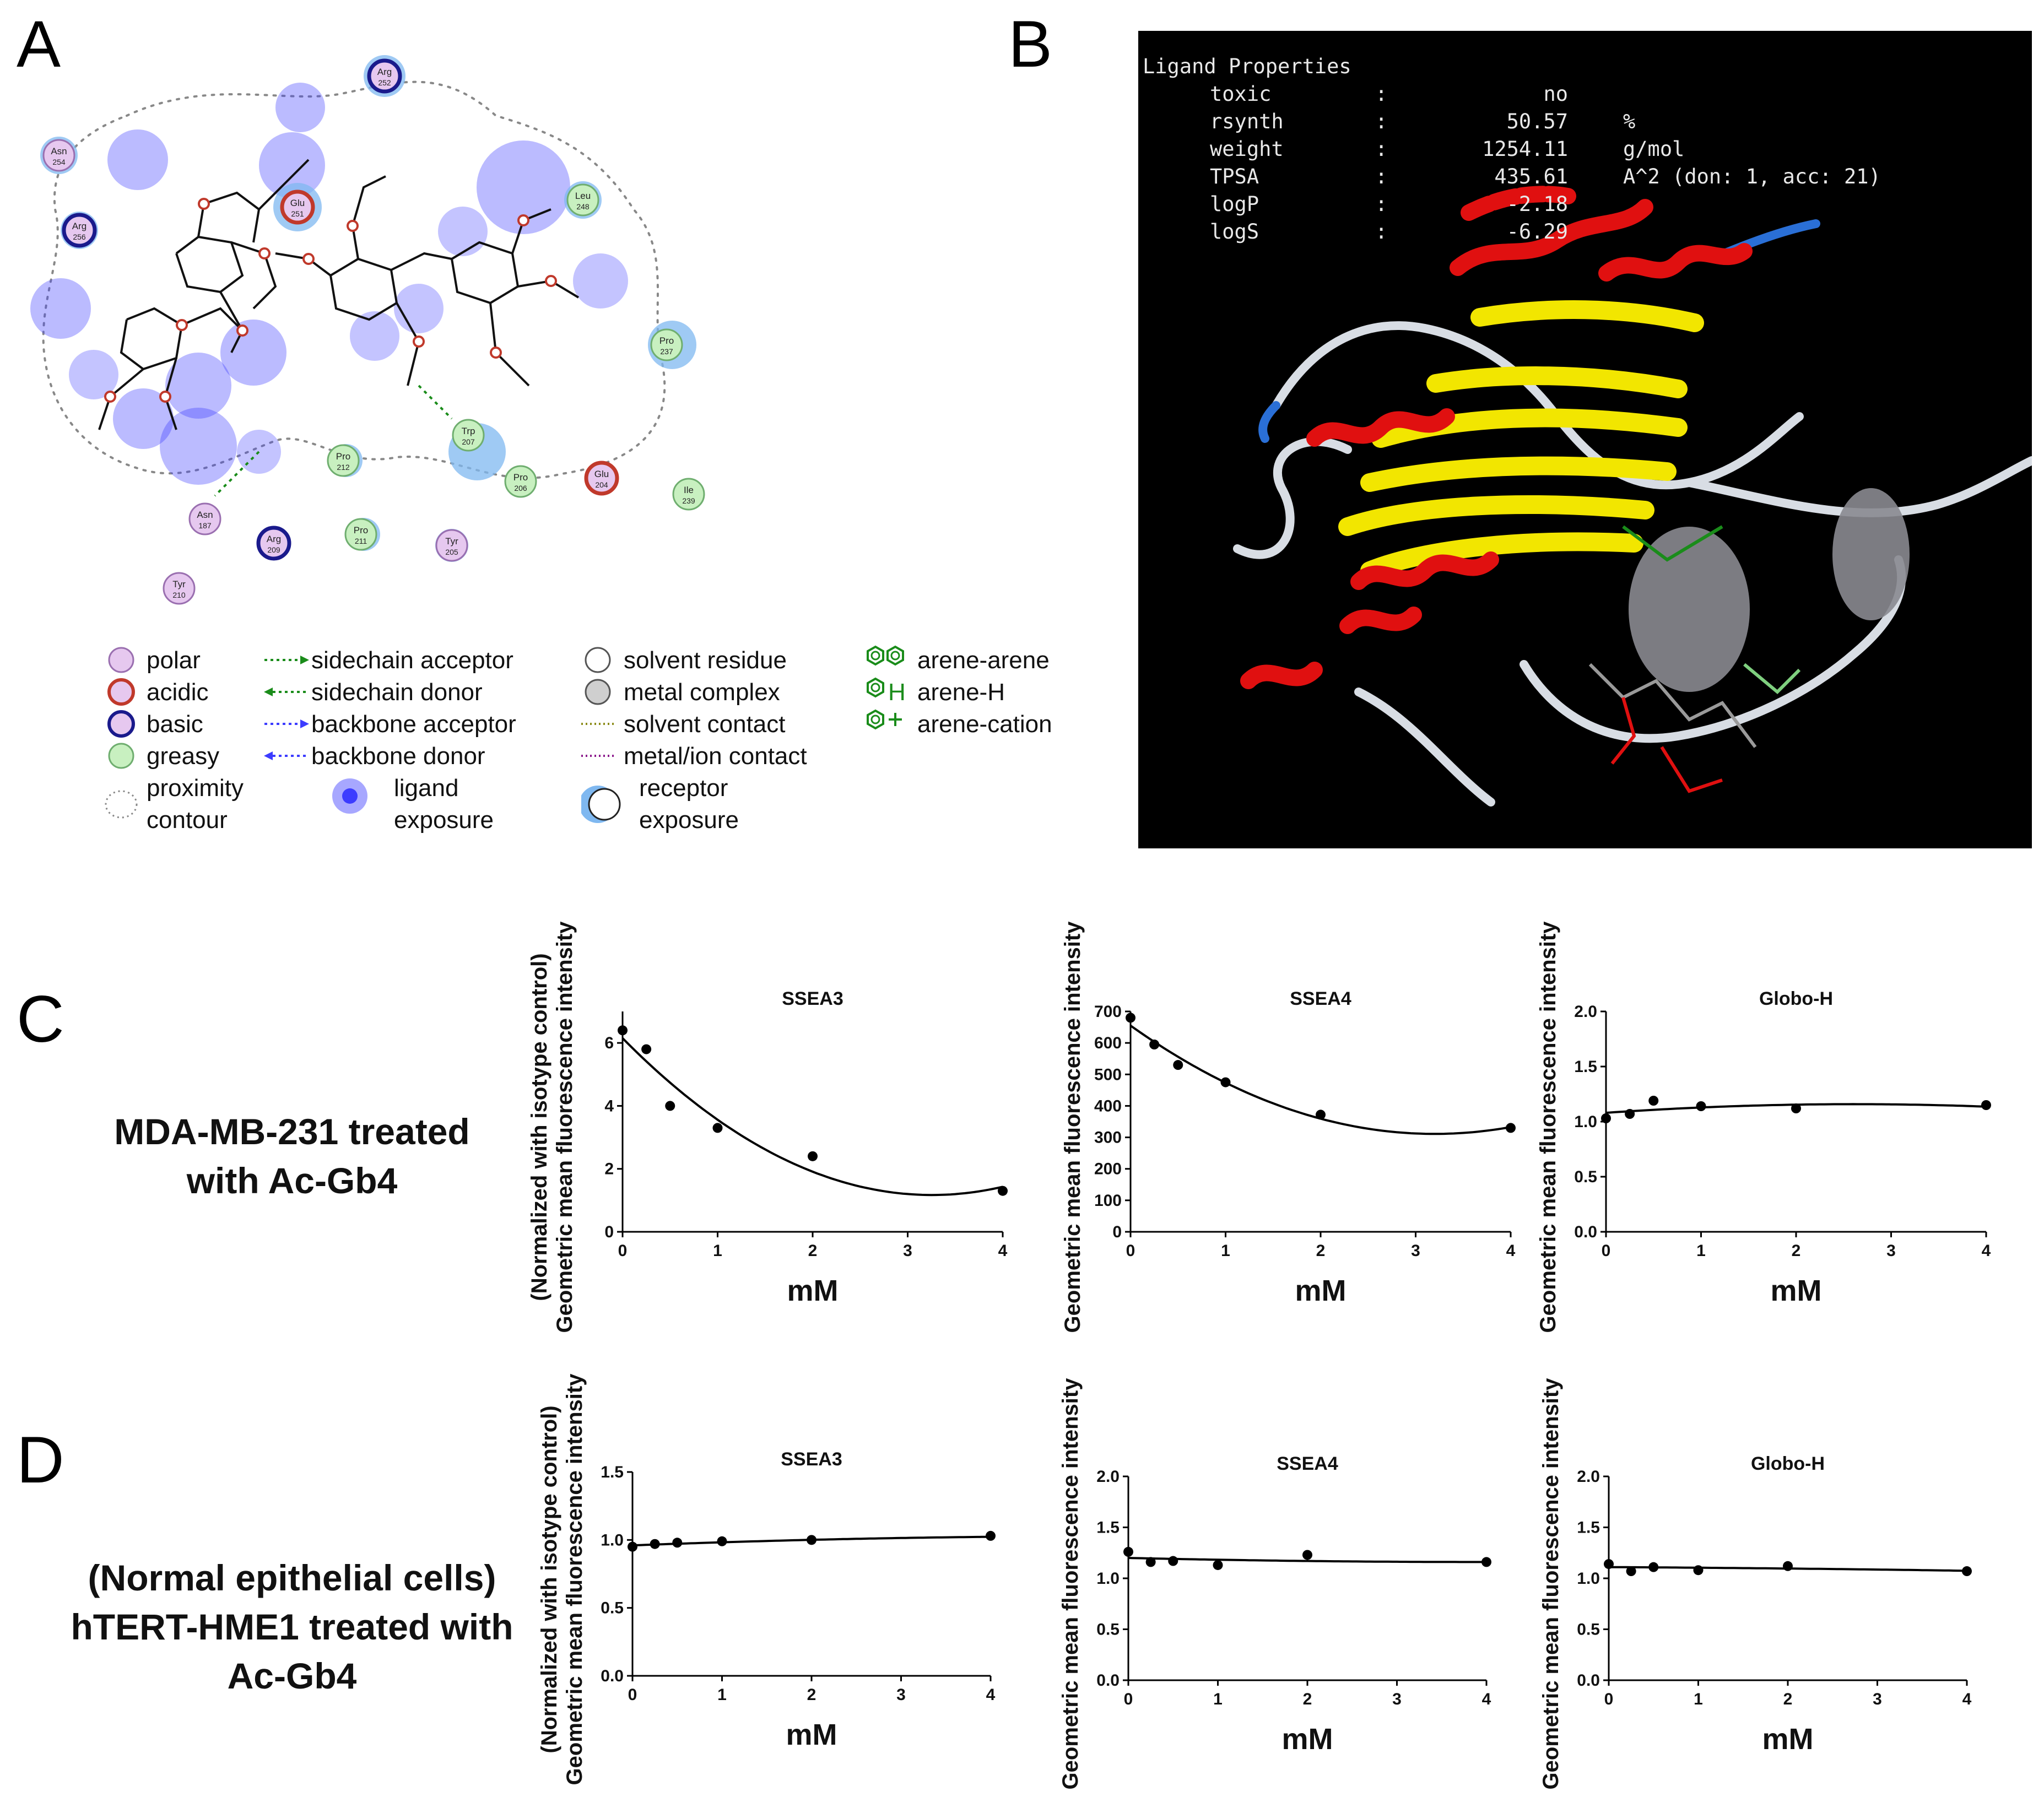  Describe the element at coordinates (195, 788) in the screenshot. I see `legend-proximity: proximity` at that location.